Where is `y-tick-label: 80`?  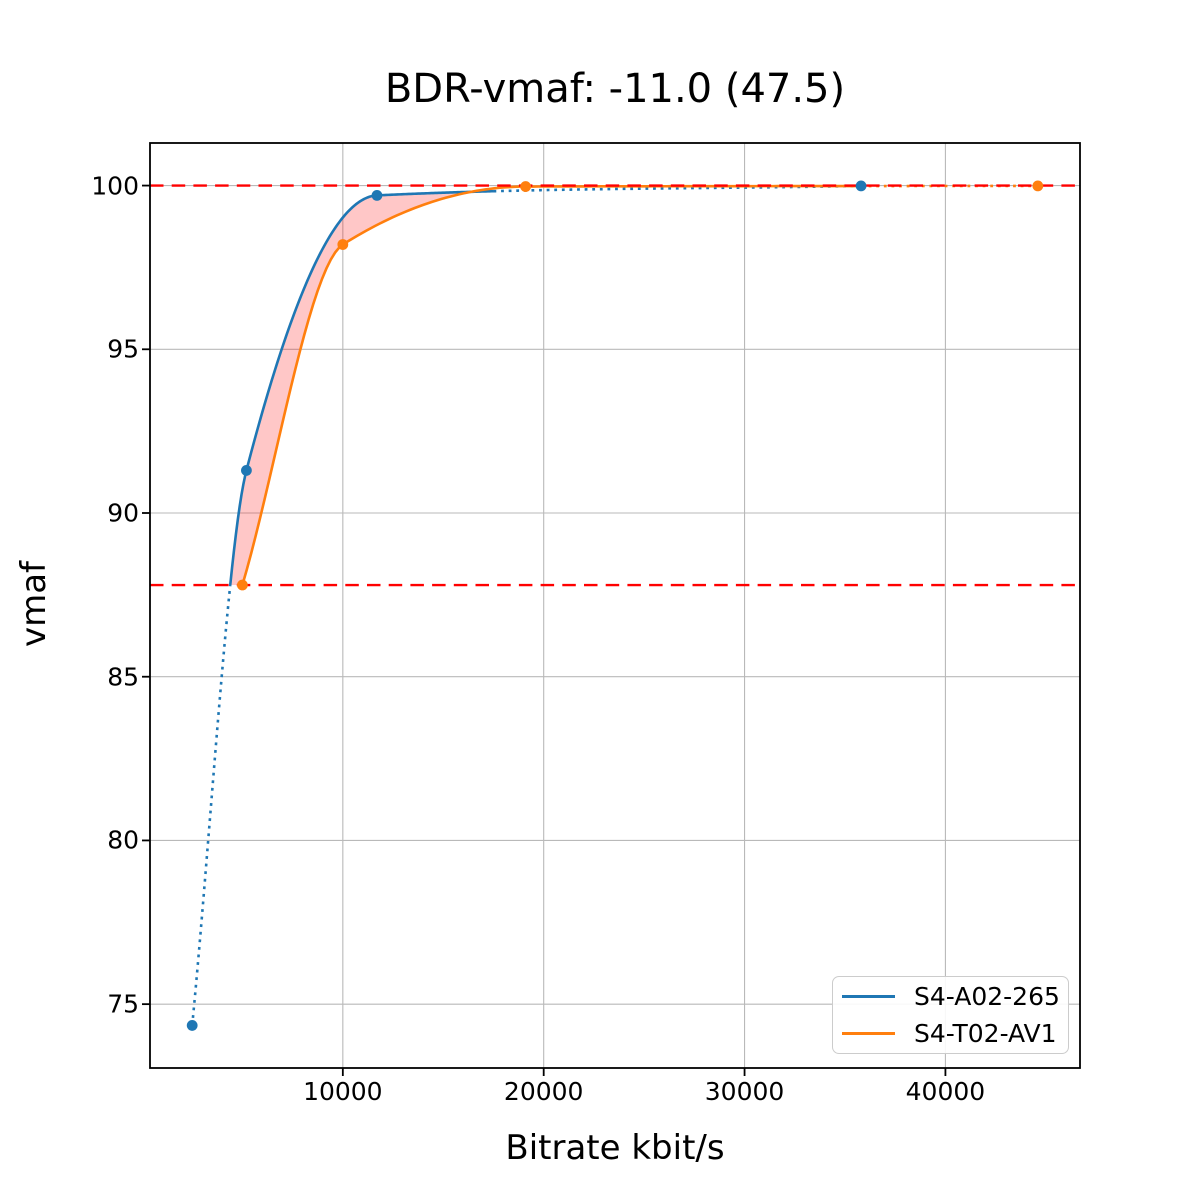 y-tick-label: 80 is located at coordinates (123, 840).